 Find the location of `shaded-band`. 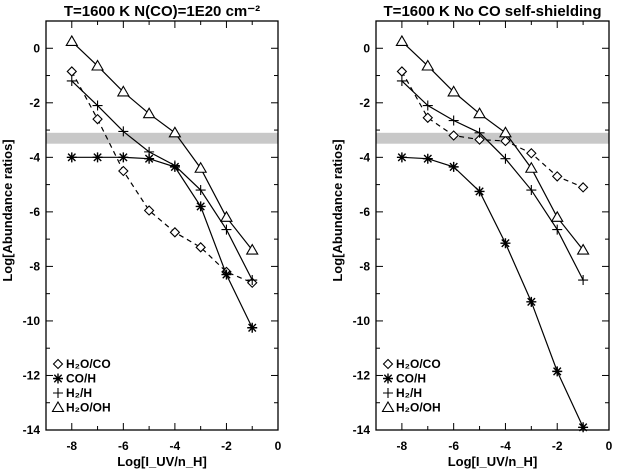

shaded-band is located at coordinates (492, 138).